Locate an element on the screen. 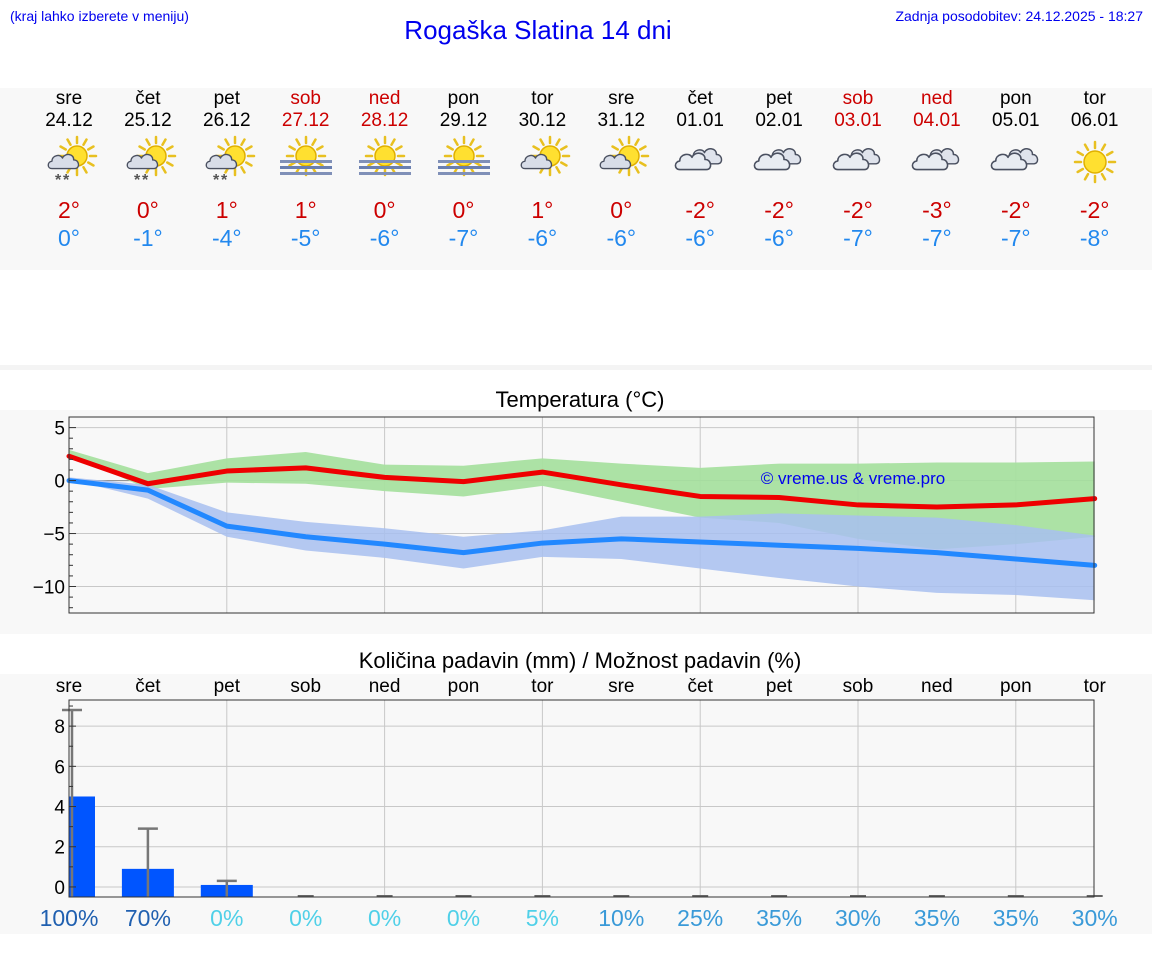  page-title: Rogaška Slatina 14 dni is located at coordinates (538, 30).